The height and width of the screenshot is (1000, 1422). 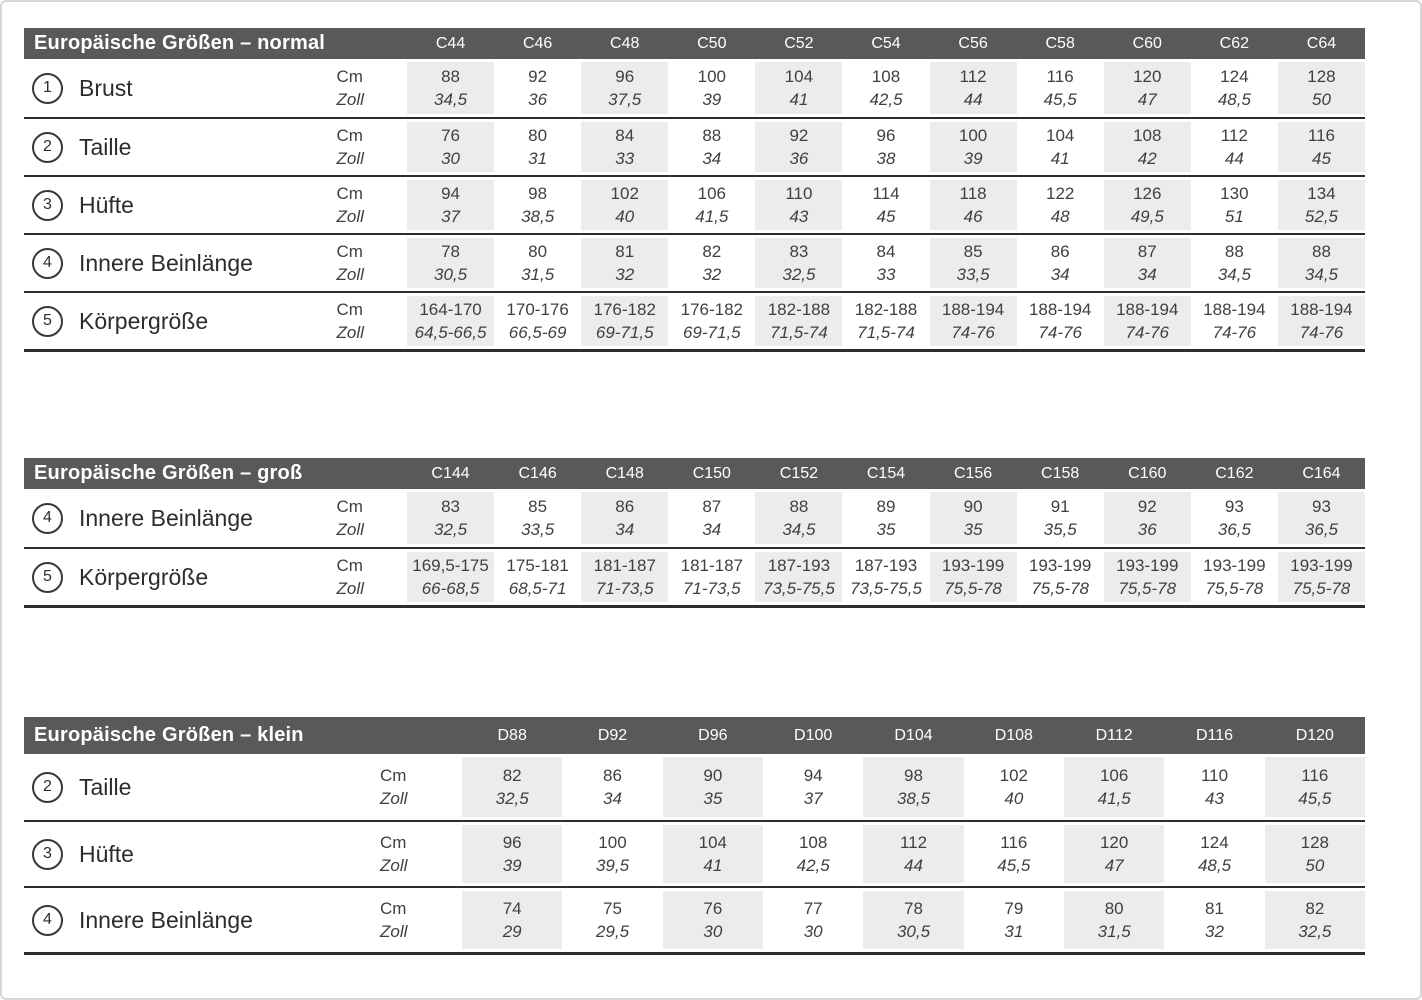 What do you see at coordinates (973, 473) in the screenshot?
I see `column-header: C156` at bounding box center [973, 473].